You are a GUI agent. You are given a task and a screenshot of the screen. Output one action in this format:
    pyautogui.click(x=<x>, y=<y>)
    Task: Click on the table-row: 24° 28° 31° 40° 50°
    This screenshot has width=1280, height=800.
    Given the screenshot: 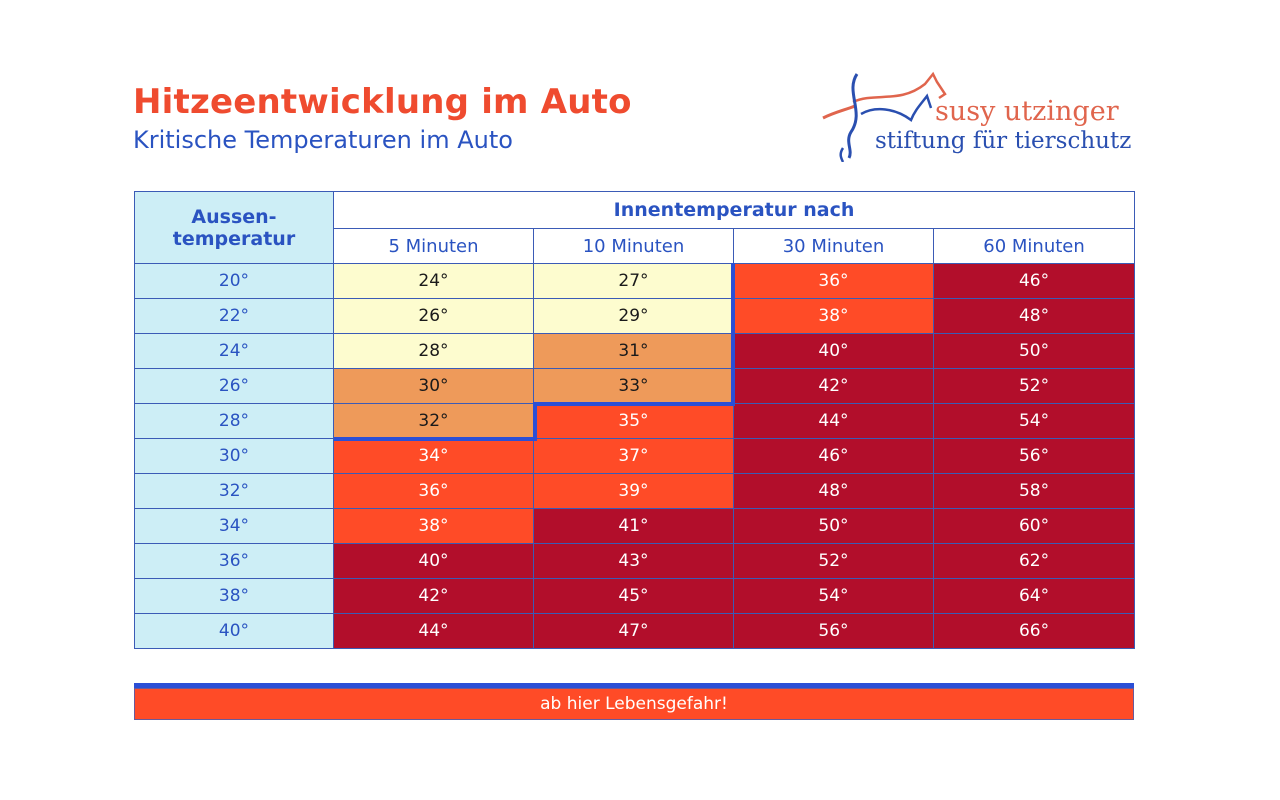 What is the action you would take?
    pyautogui.click(x=635, y=351)
    